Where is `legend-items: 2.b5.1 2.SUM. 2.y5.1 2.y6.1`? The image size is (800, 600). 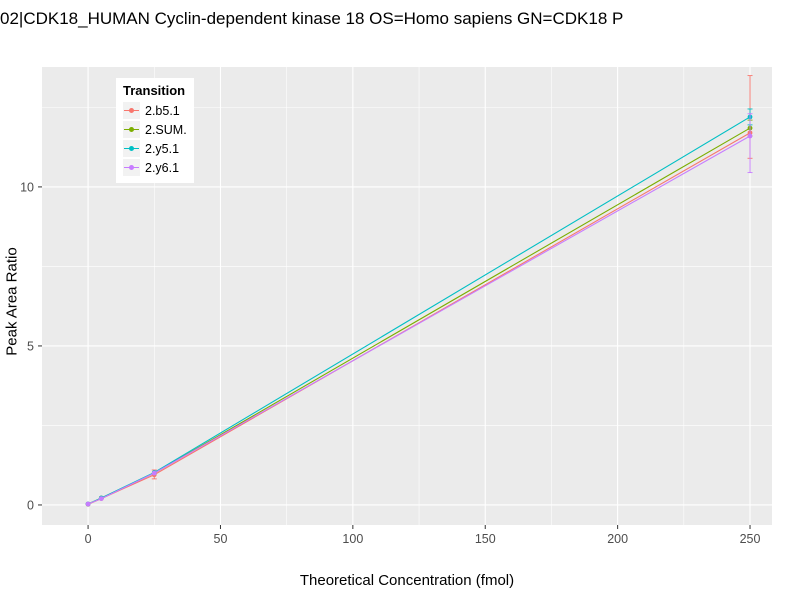
legend-items: 2.b5.1 2.SUM. 2.y5.1 2.y6.1 is located at coordinates (155, 139).